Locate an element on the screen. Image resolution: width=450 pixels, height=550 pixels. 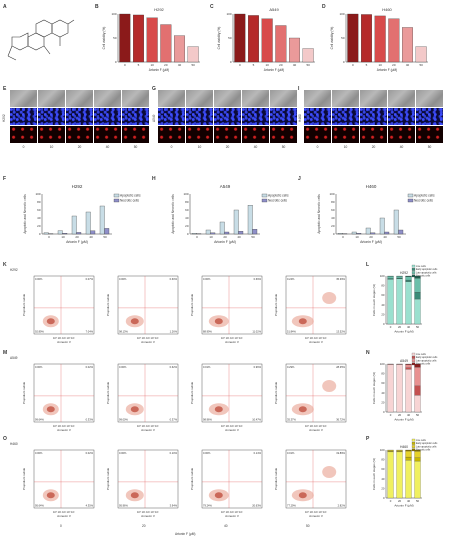
quadrant-lr: 7.04% is located at coordinates (90, 332).